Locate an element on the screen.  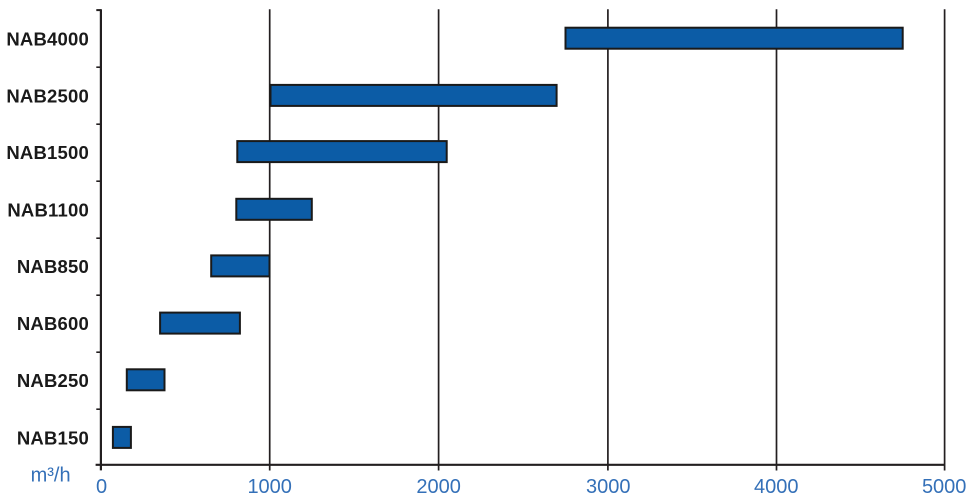
svg-text: NAB850 is located at coordinates (53, 266).